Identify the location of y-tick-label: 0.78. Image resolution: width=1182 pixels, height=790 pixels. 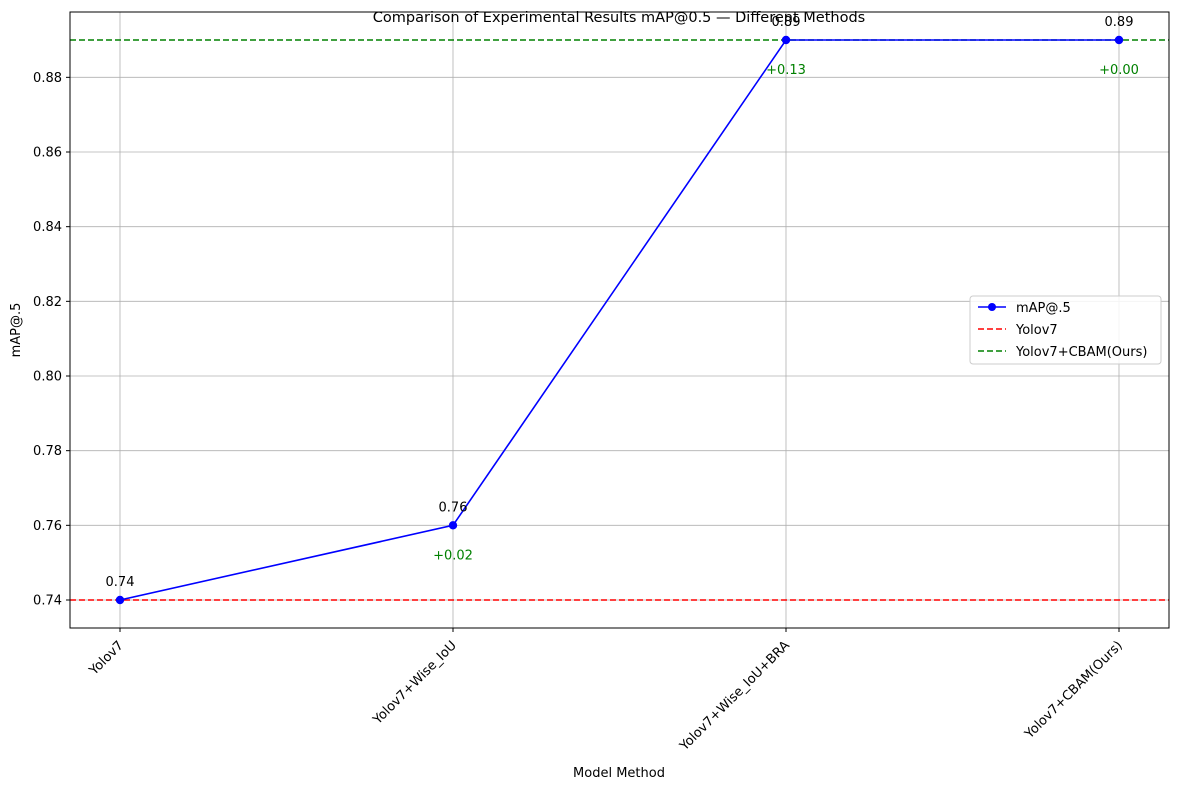
(47, 451).